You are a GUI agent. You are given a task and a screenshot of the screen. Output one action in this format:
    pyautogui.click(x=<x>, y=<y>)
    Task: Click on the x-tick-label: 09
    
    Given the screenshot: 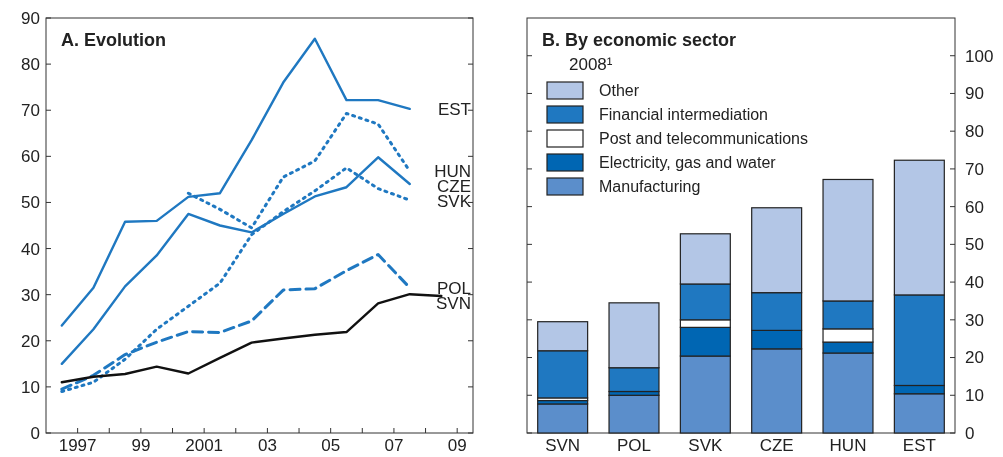 What is the action you would take?
    pyautogui.click(x=457, y=445)
    